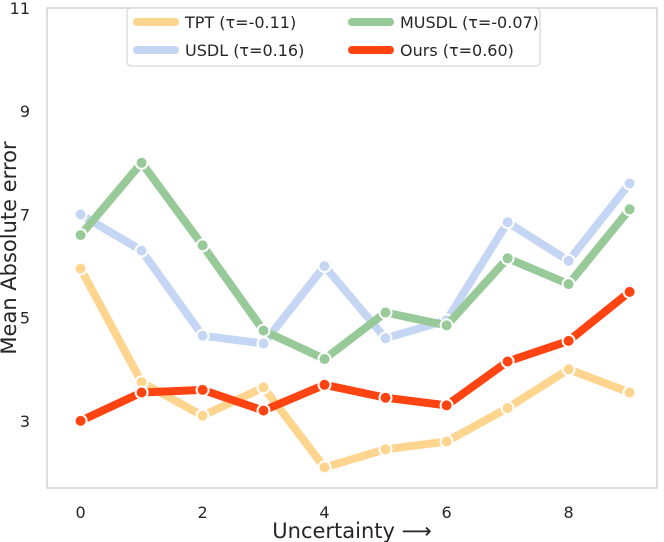 This screenshot has height=542, width=664. I want to click on y-tick-labels: 3 5 7 9 11, so click(20, 215).